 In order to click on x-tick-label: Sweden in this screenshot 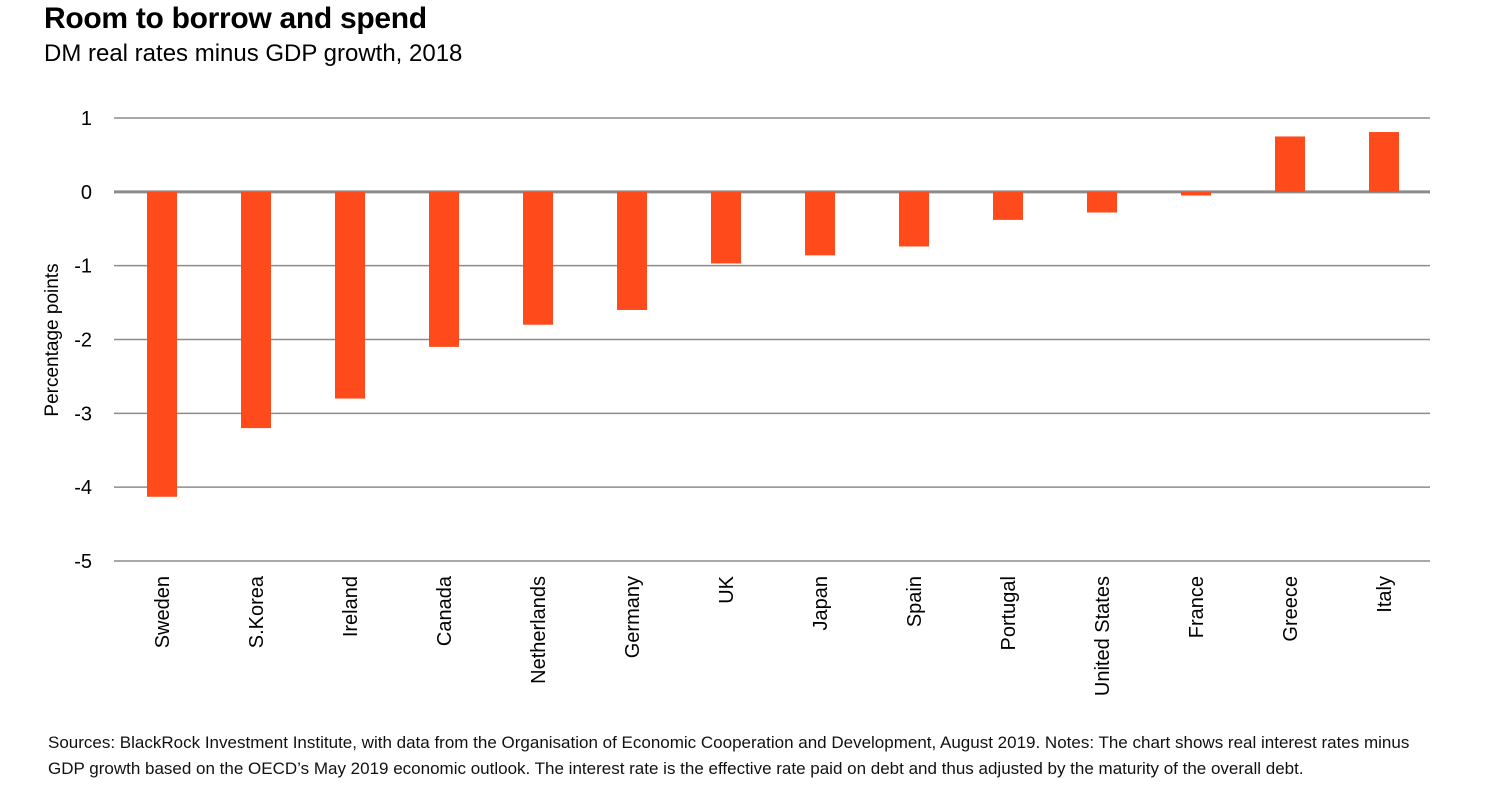, I will do `click(163, 612)`.